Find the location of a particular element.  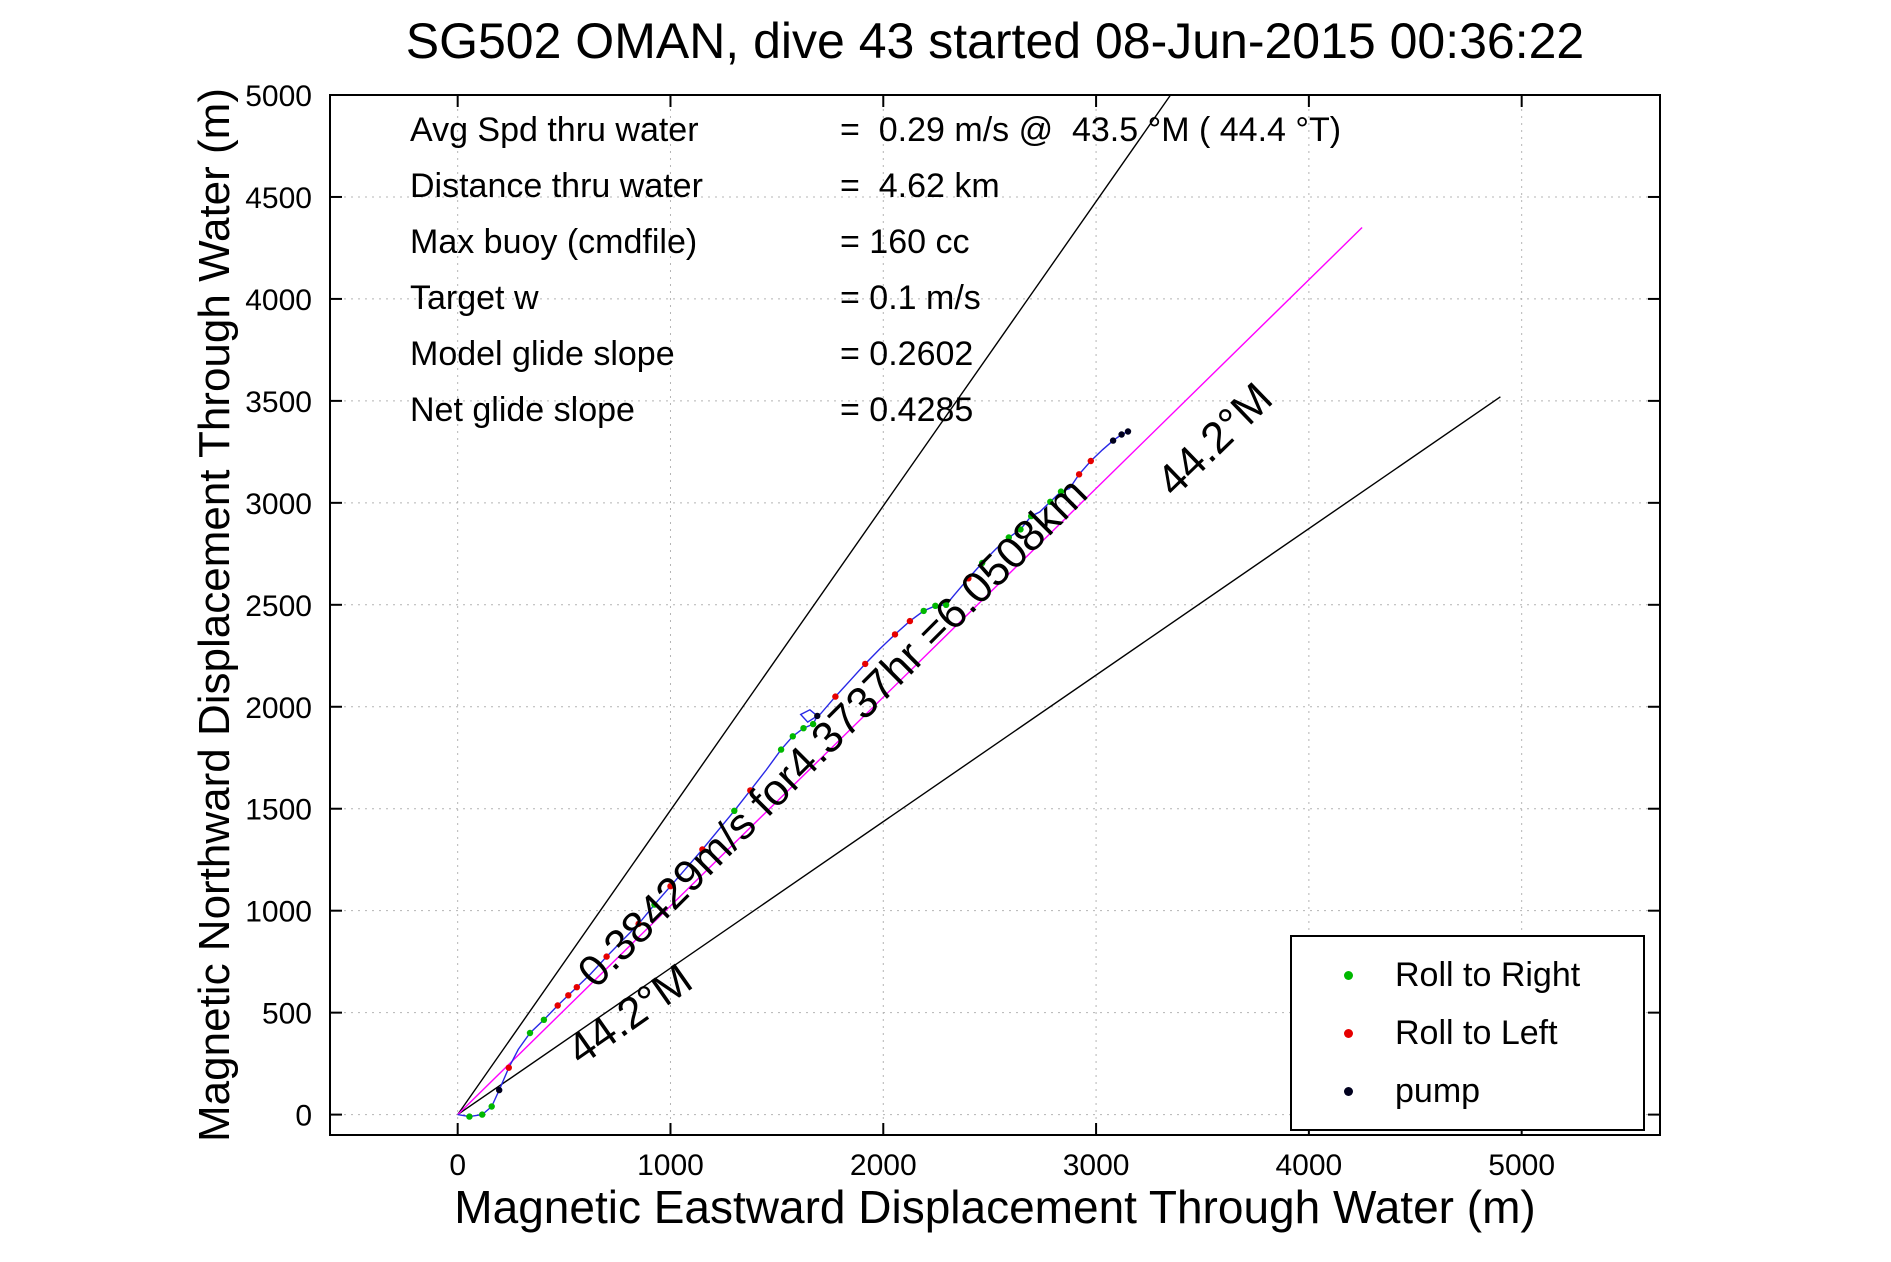

stat-row: Max buoy (cmdfile) = 160 cc is located at coordinates (875, 242).